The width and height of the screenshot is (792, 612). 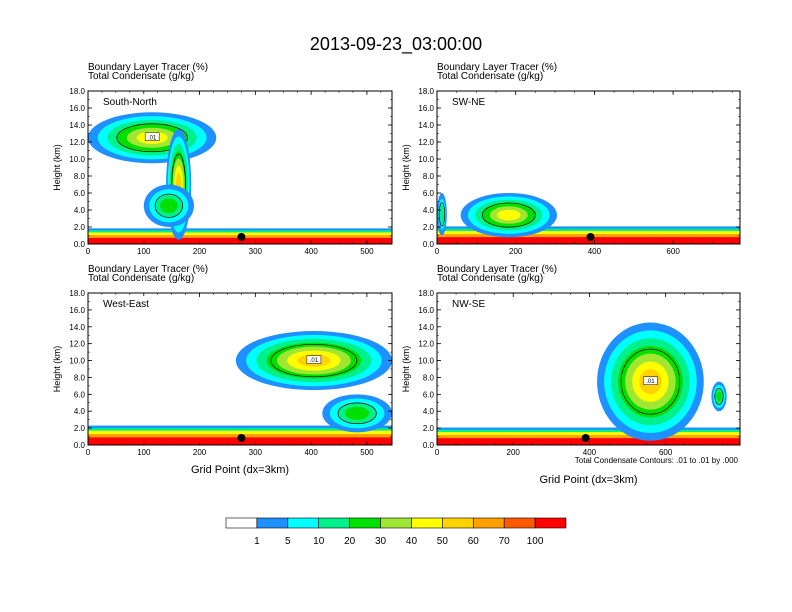 I want to click on colorbar-label: 5, so click(x=288, y=541).